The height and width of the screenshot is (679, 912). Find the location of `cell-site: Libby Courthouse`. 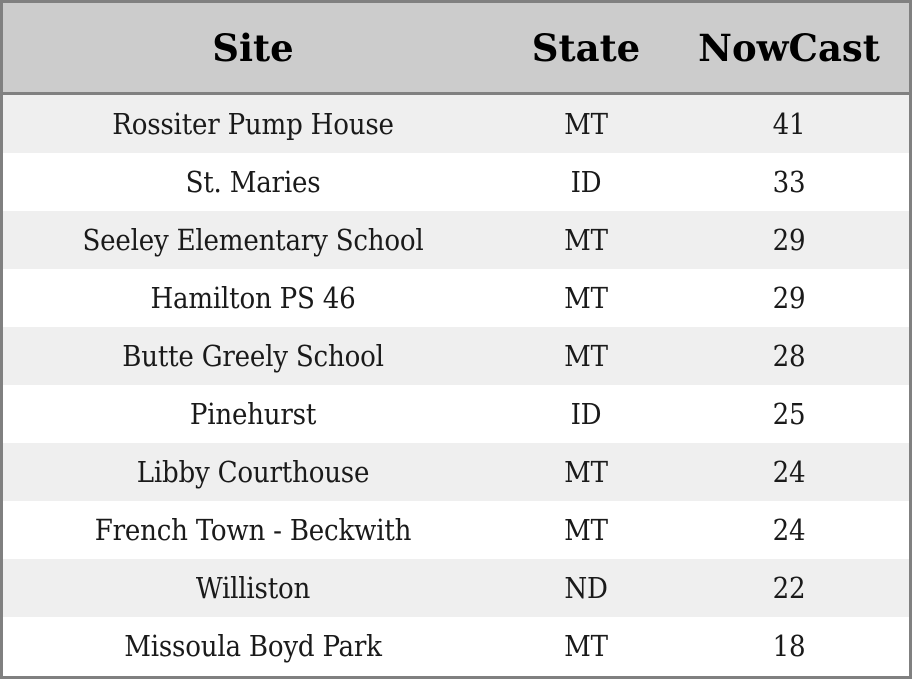

cell-site: Libby Courthouse is located at coordinates (253, 472).